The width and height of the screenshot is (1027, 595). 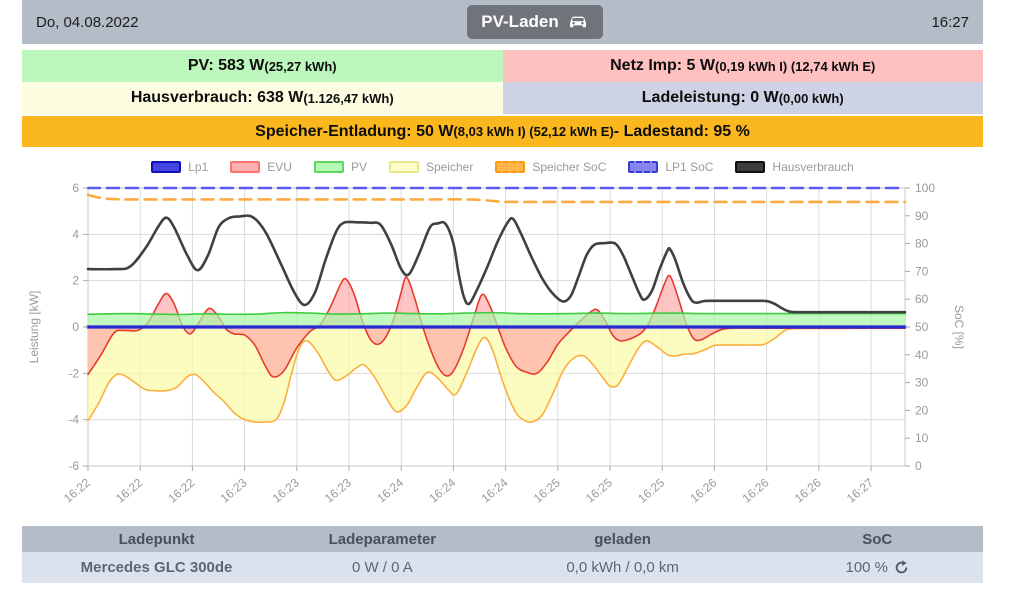 I want to click on clock-label: 16:27, so click(x=950, y=22).